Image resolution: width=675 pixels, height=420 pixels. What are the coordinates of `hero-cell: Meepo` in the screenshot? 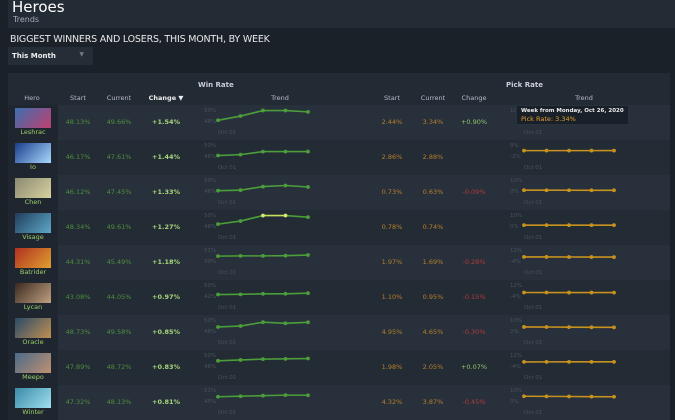 It's located at (33, 367).